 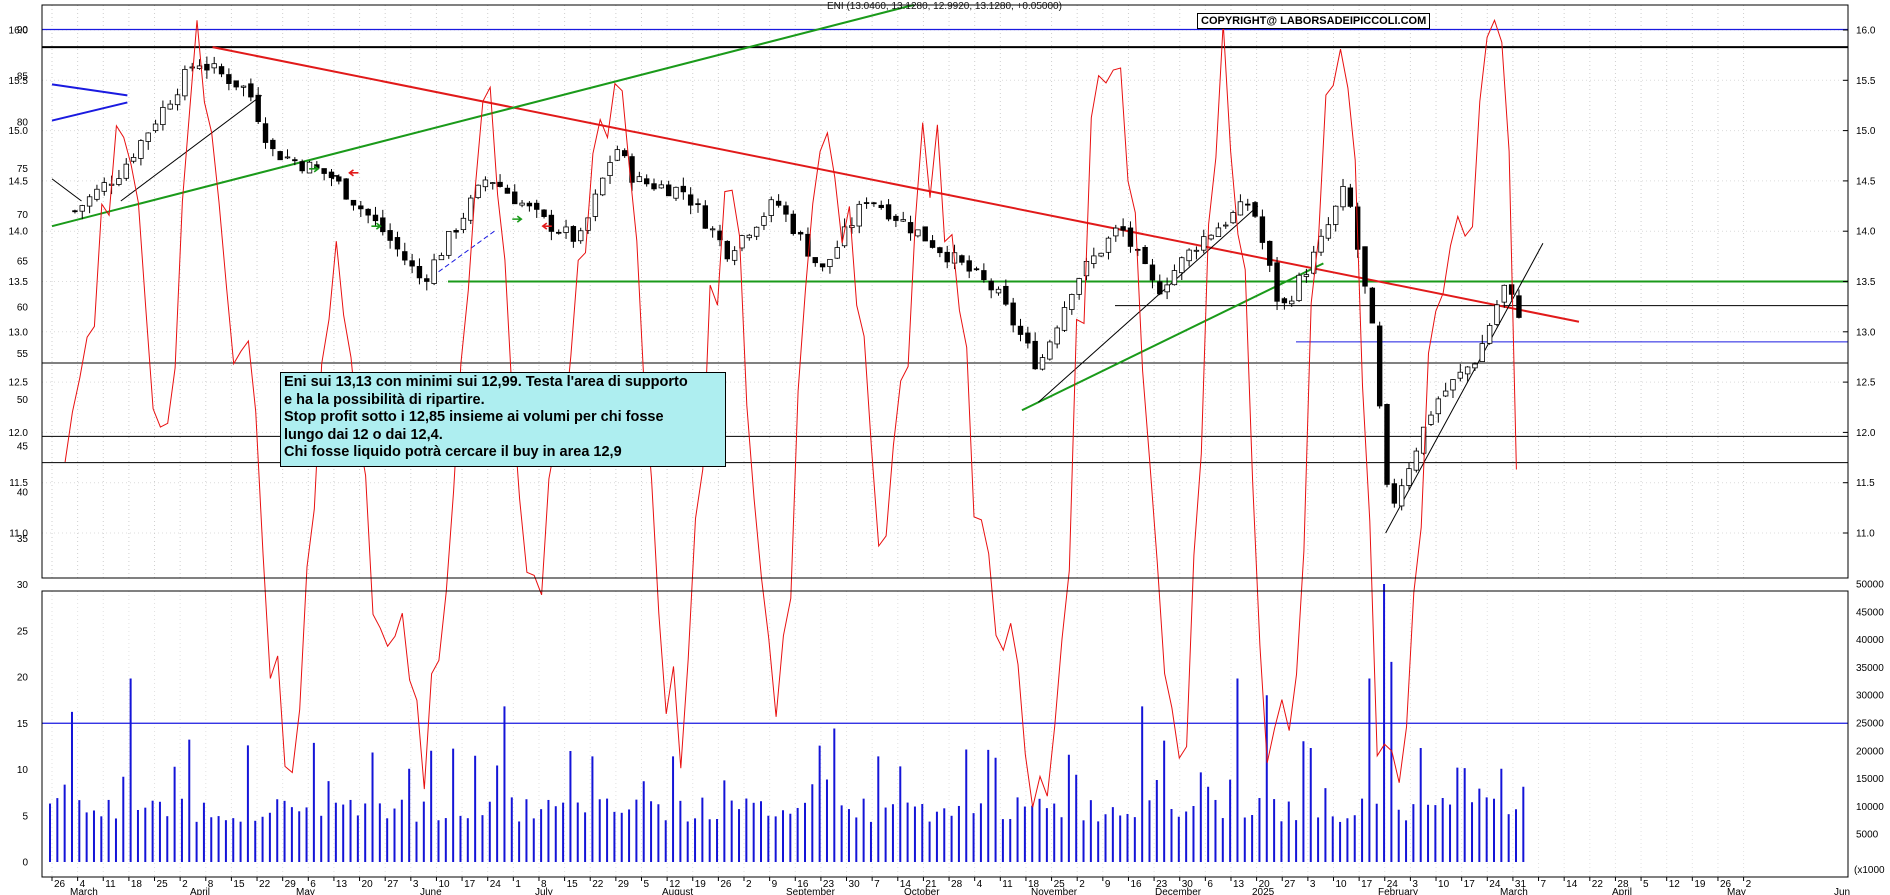 What do you see at coordinates (1870, 724) in the screenshot?
I see `volume-tick: 25000` at bounding box center [1870, 724].